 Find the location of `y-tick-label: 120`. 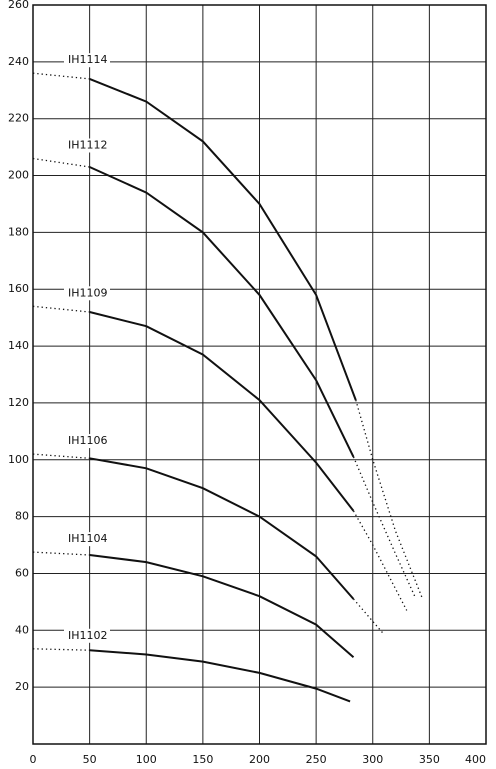

y-tick-label: 120 is located at coordinates (18, 402).